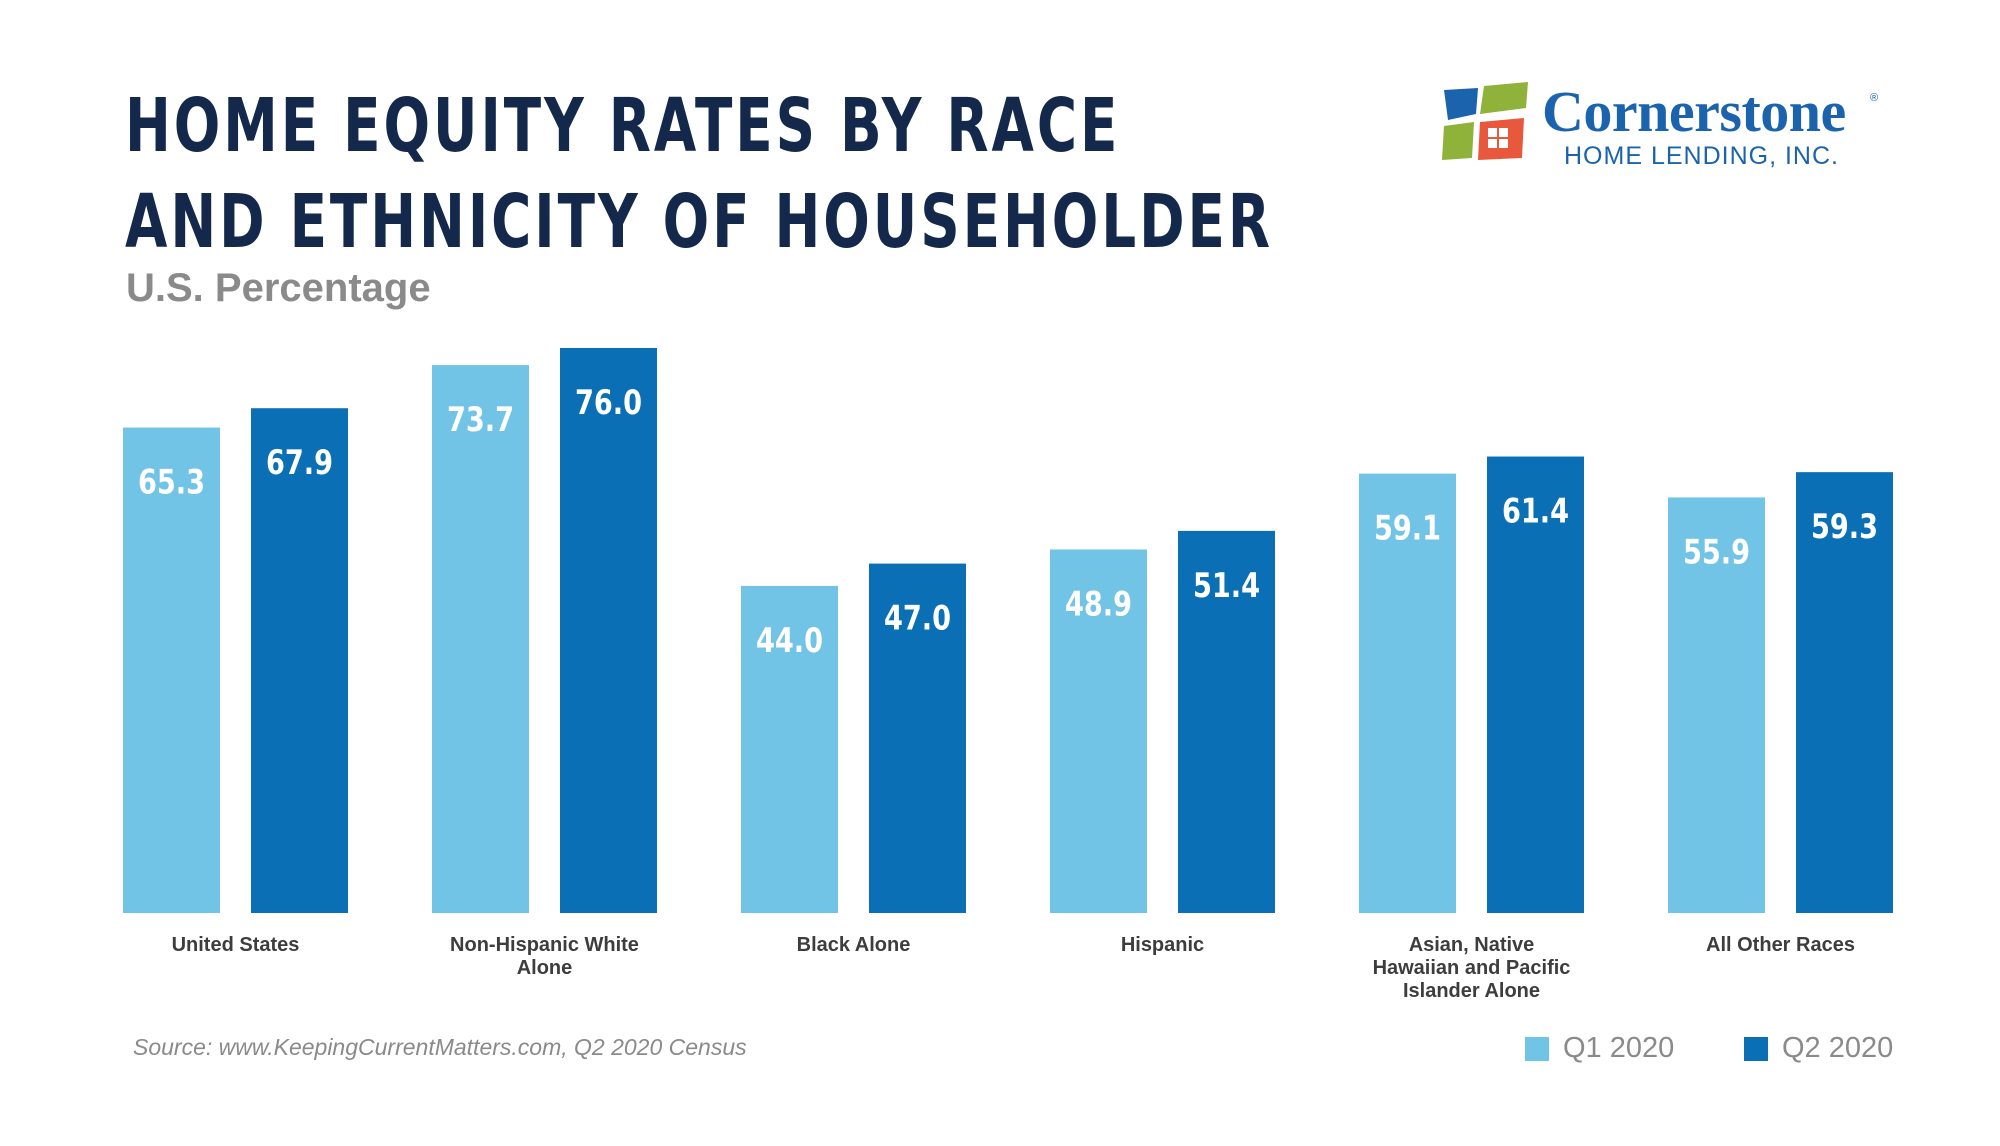  What do you see at coordinates (544, 945) in the screenshot?
I see `category-label-1-0: Non-Hispanic White` at bounding box center [544, 945].